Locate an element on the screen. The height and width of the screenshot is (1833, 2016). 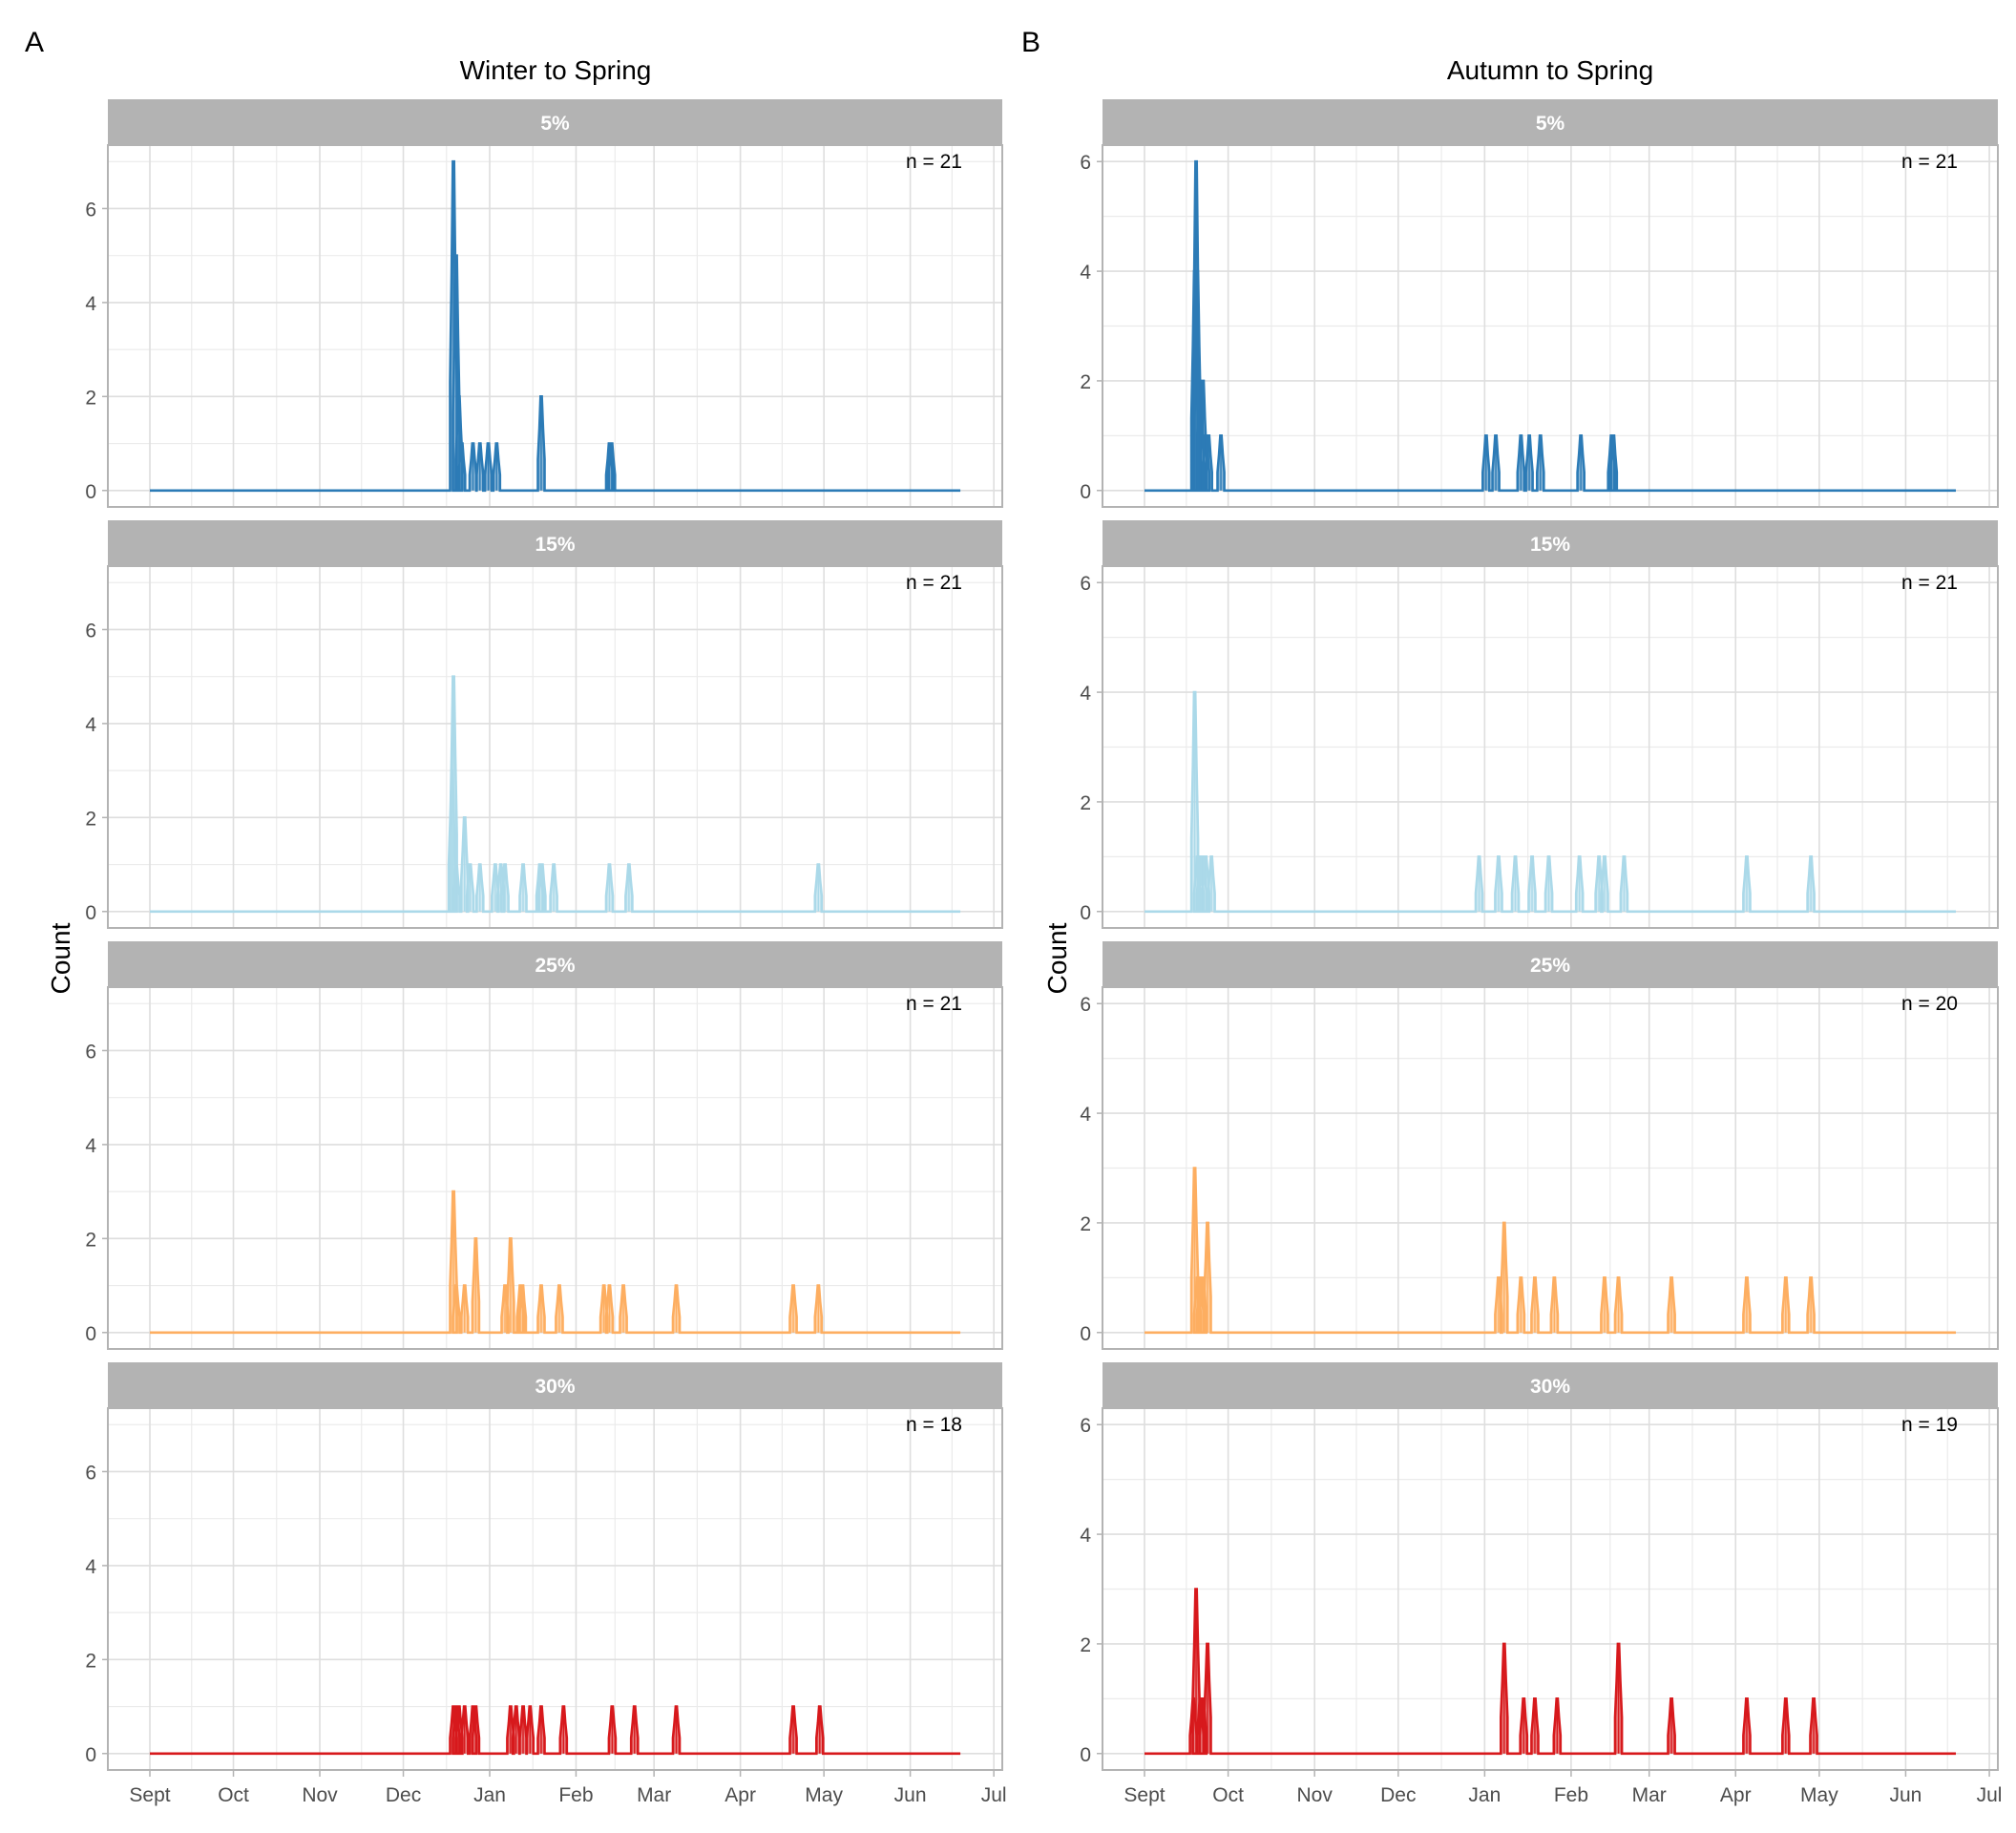
sample-size-label: n = 20 is located at coordinates (1930, 1004).